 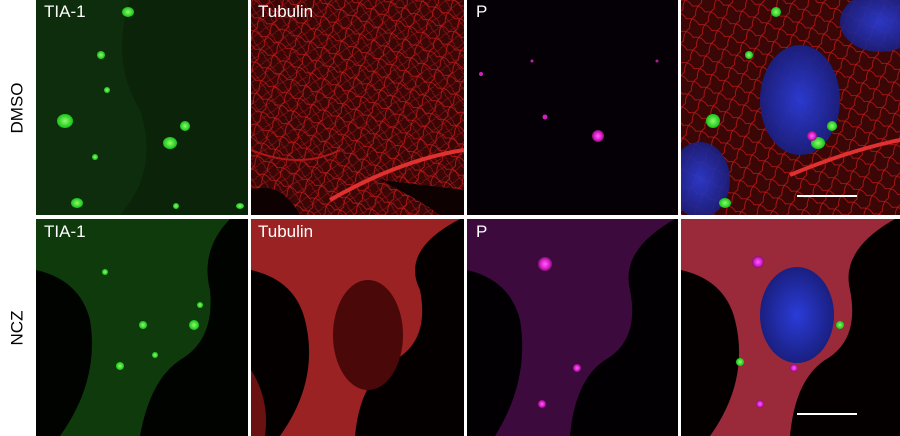 What do you see at coordinates (16, 108) in the screenshot?
I see `row-label: DMSO` at bounding box center [16, 108].